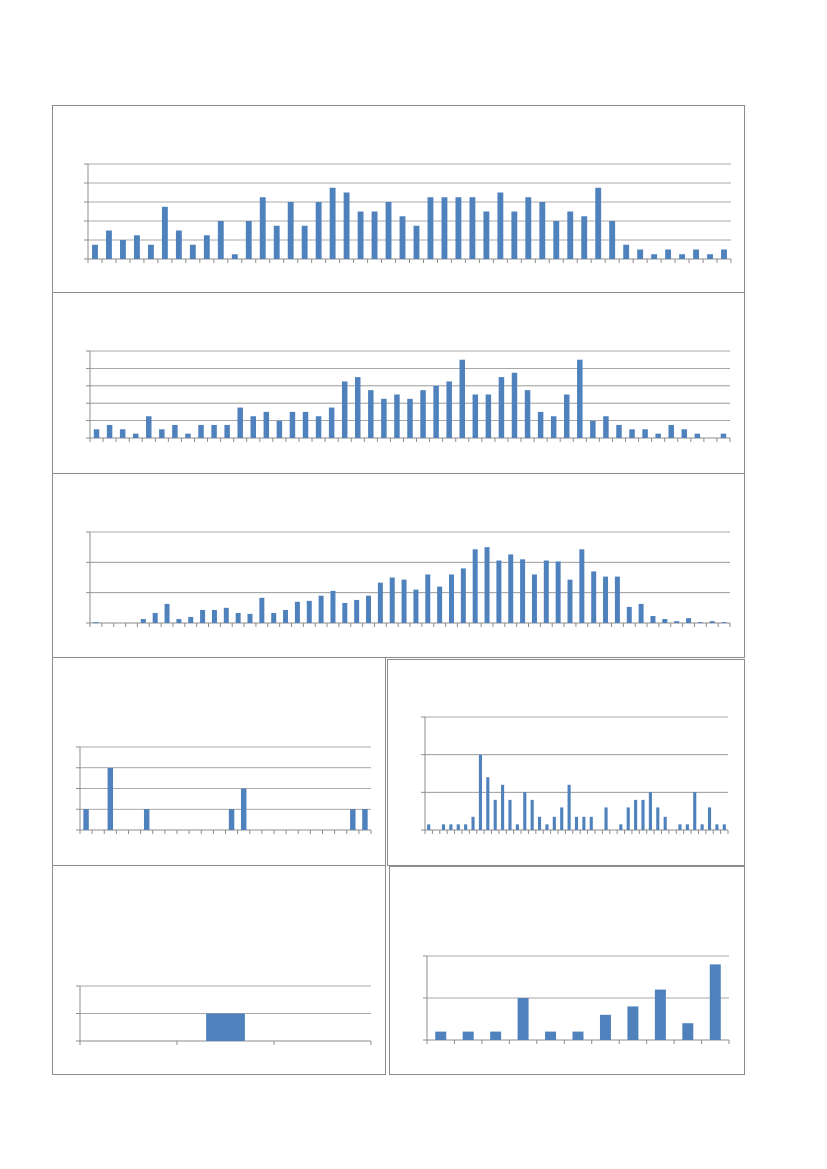  What do you see at coordinates (408, 213) in the screenshot?
I see `chart-1-svg` at bounding box center [408, 213].